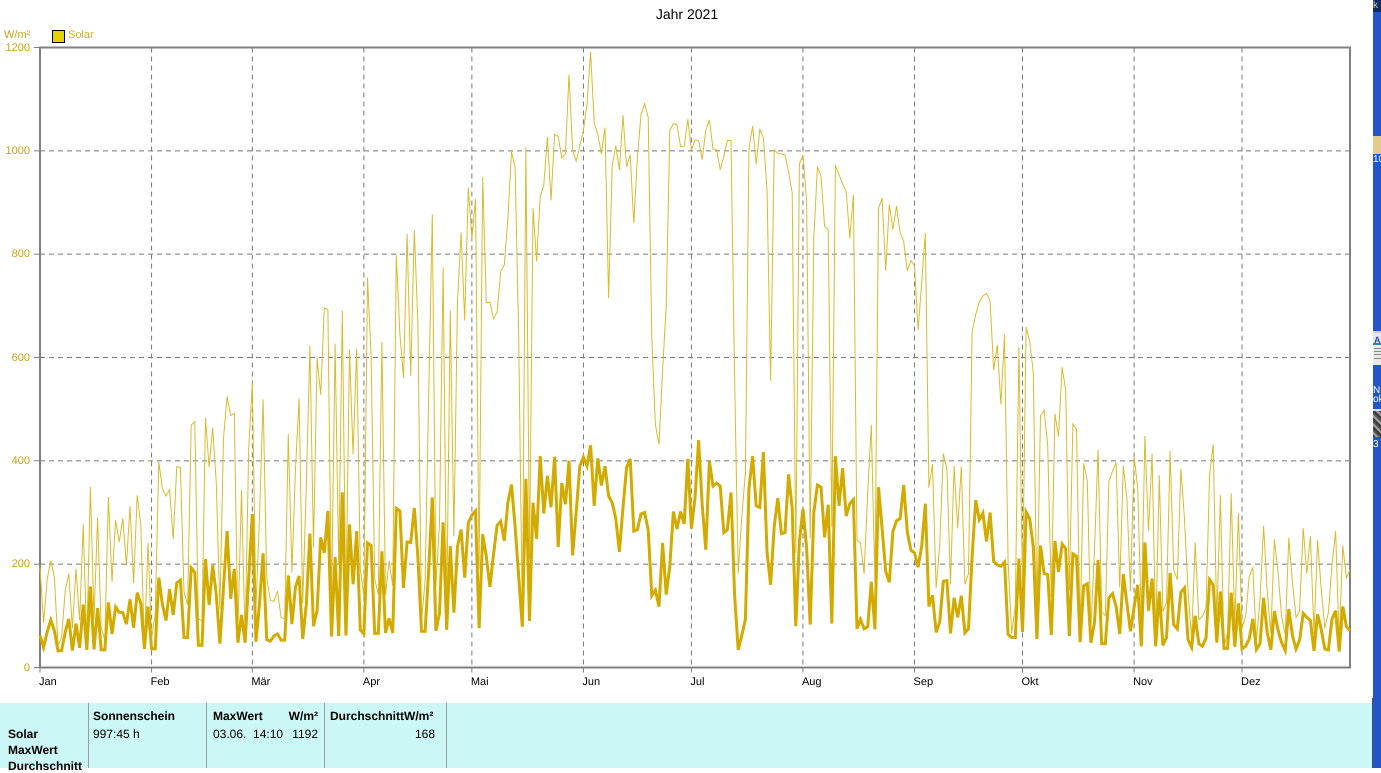 This screenshot has width=1381, height=773. What do you see at coordinates (20, 564) in the screenshot?
I see `y-tick-label: 200` at bounding box center [20, 564].